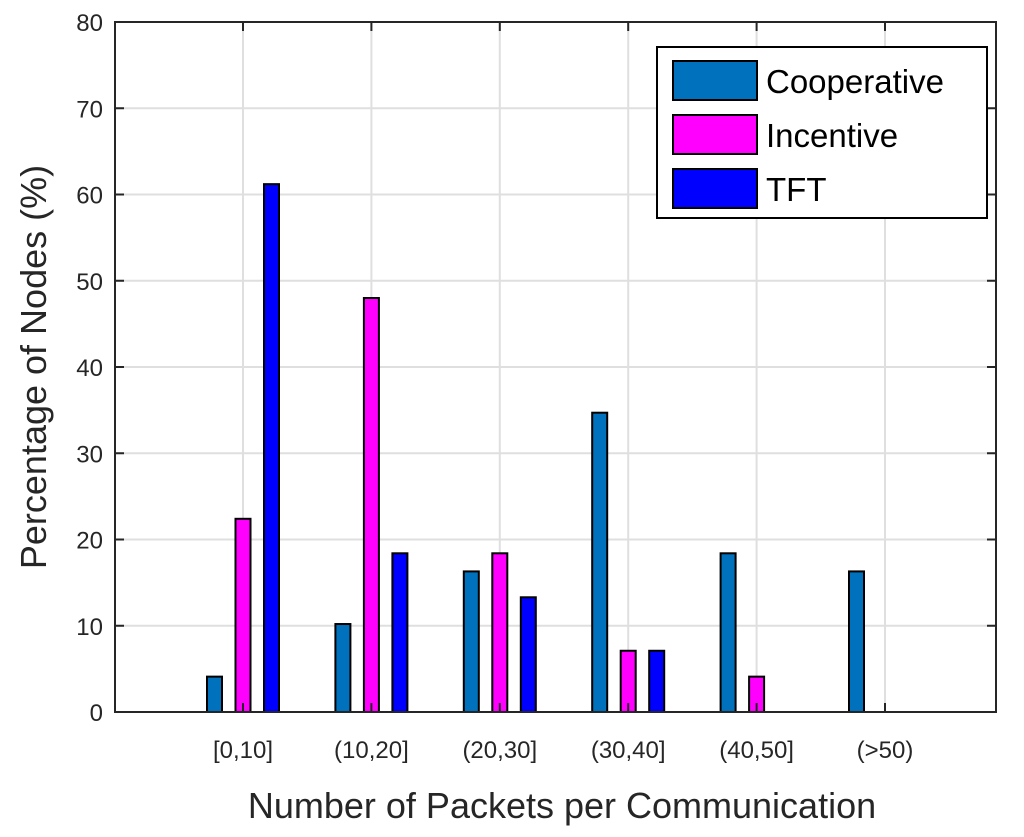 Image resolution: width=1024 pixels, height=837 pixels. I want to click on x-tick-label: (40,50], so click(756, 750).